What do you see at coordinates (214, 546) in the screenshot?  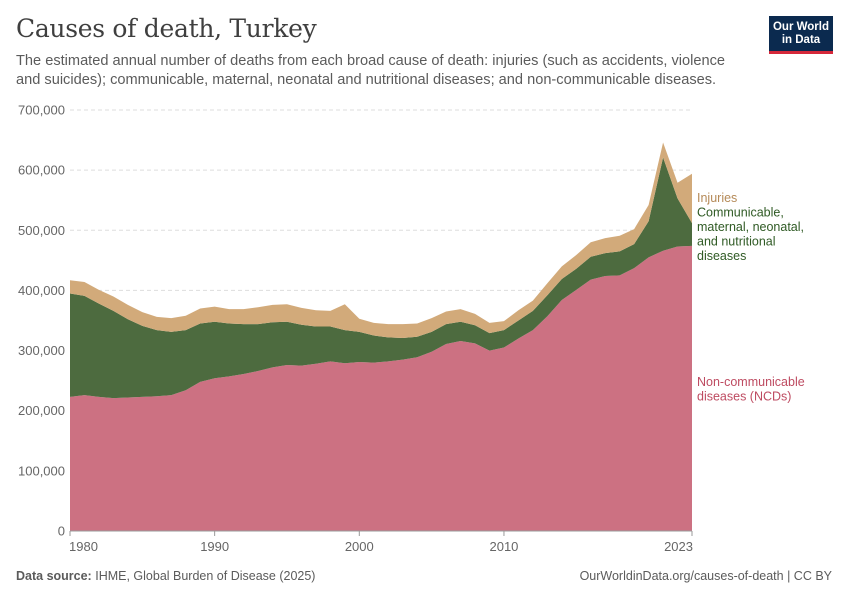 I see `x-tick-label: 1990` at bounding box center [214, 546].